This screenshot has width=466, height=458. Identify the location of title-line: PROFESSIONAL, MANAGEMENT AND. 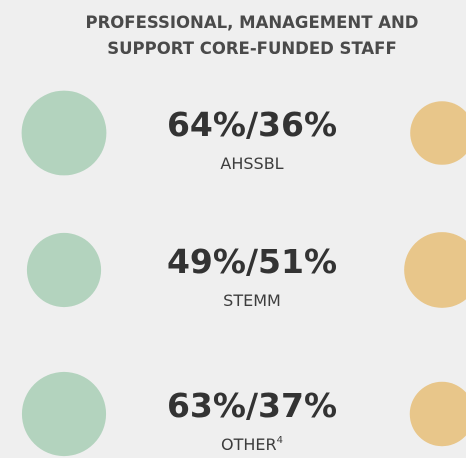
(251, 22).